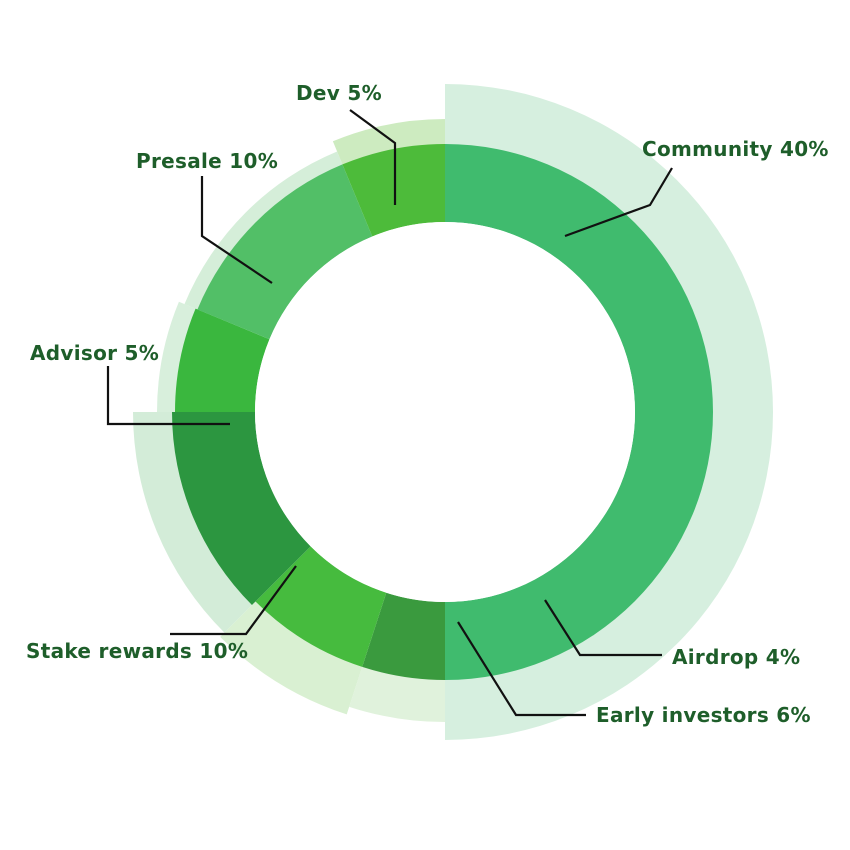  I want to click on slice-presale, so click(285, 252).